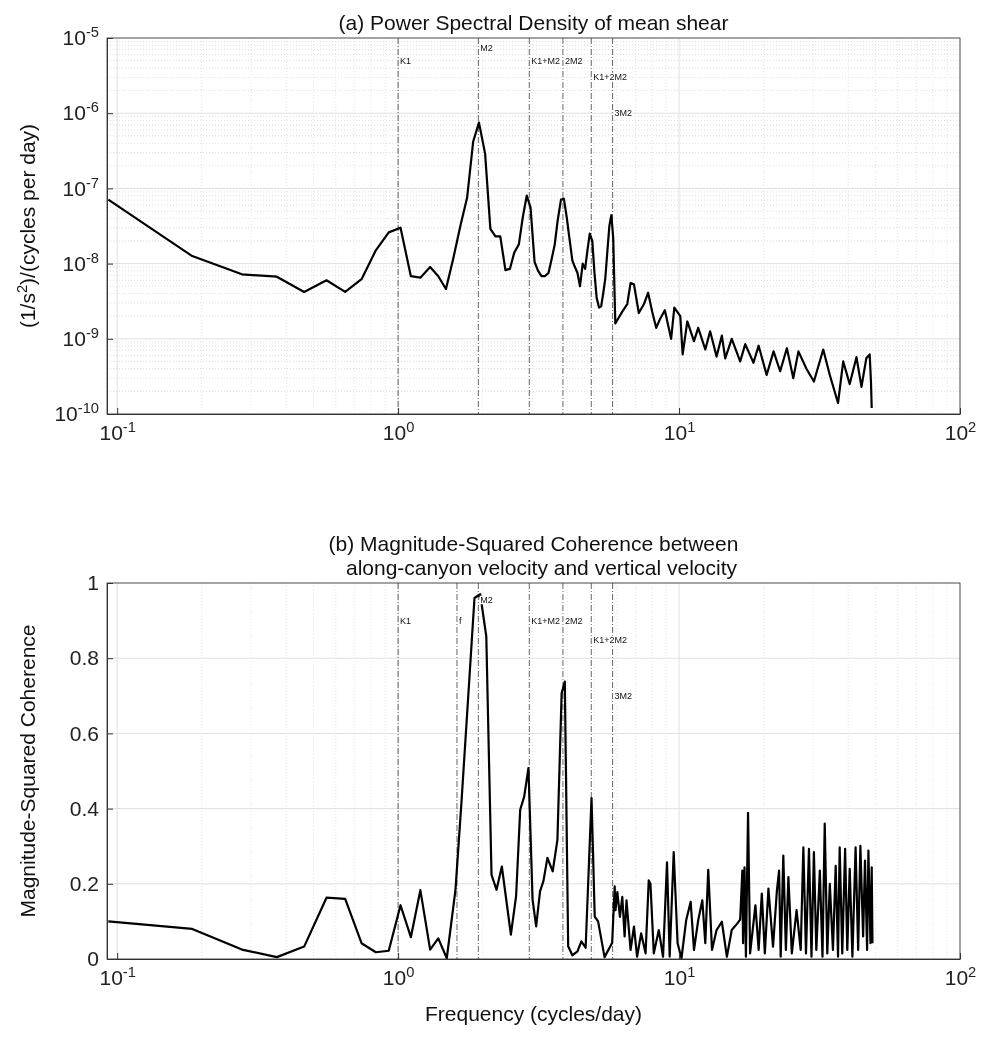  I want to click on y-tick-label: 10$^{-5}$, so click(80, 37).